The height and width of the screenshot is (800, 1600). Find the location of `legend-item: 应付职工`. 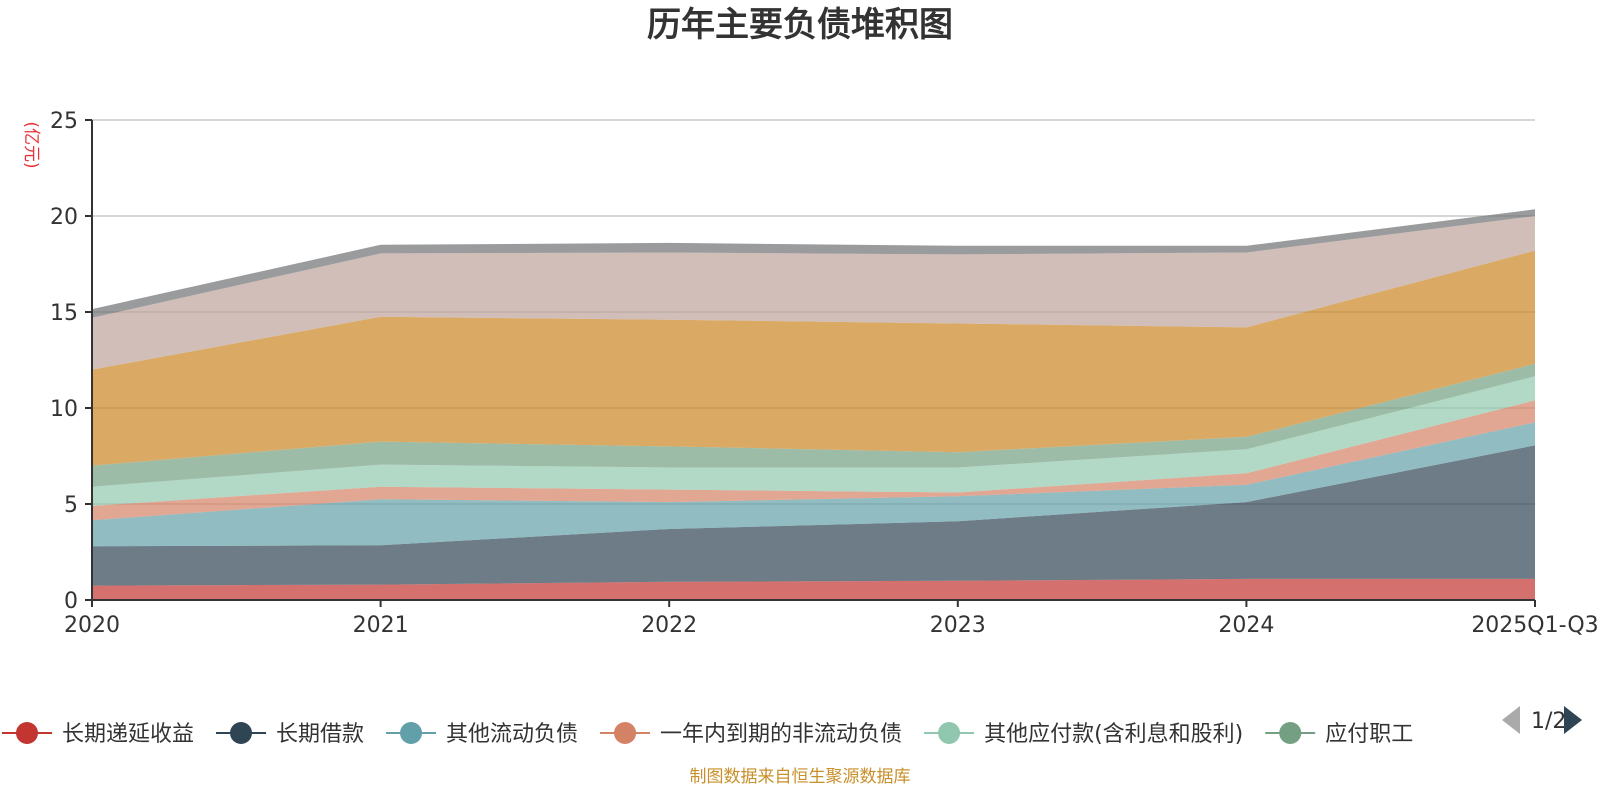

legend-item: 应付职工 is located at coordinates (1339, 734).